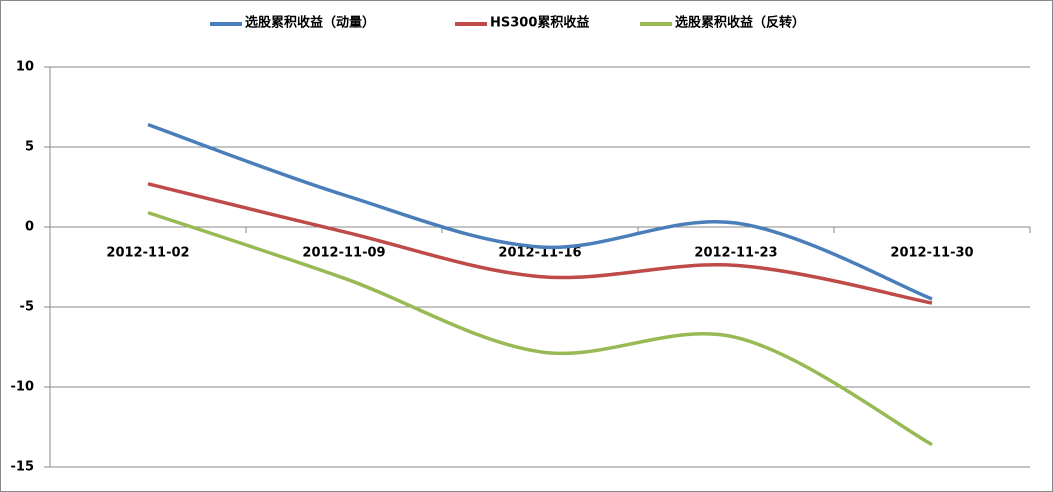  Describe the element at coordinates (310, 23) in the screenshot. I see `legend-label: 选股累积收益（动量）` at that location.